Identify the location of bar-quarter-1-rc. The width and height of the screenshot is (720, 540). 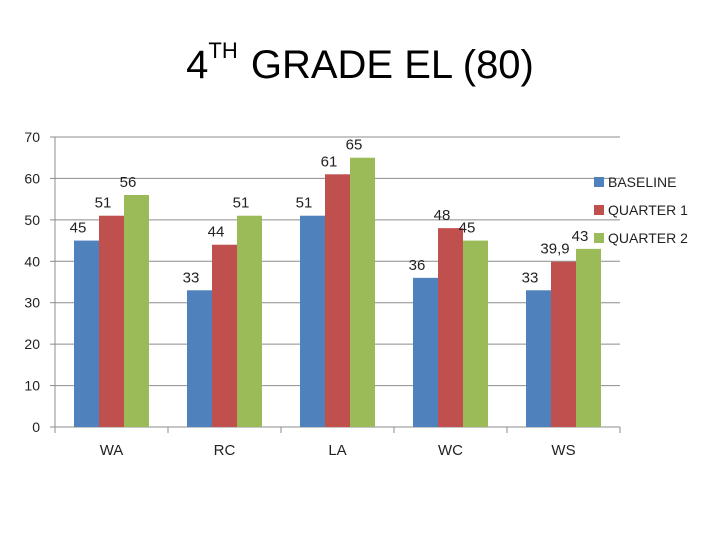
(224, 335).